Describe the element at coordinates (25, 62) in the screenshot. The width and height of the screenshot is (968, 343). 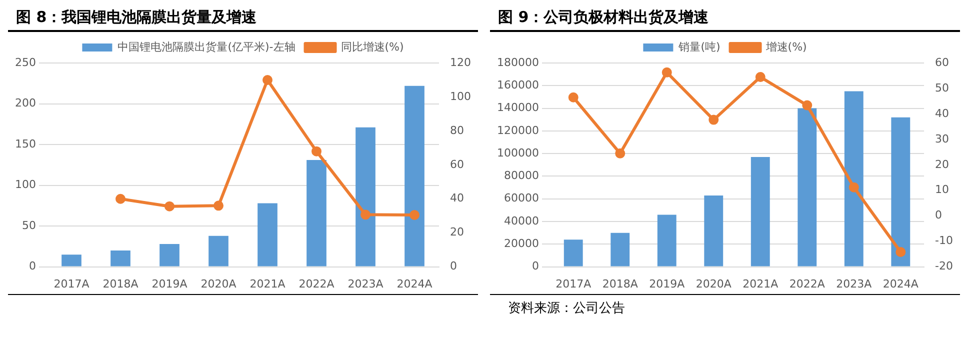
I see `y-tick-label: 250` at that location.